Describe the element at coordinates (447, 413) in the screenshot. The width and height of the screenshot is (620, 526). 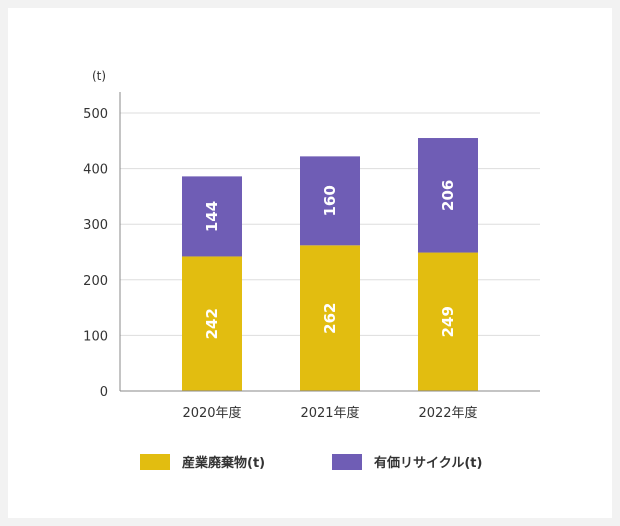
I see `x-category-label: 2022年度` at that location.